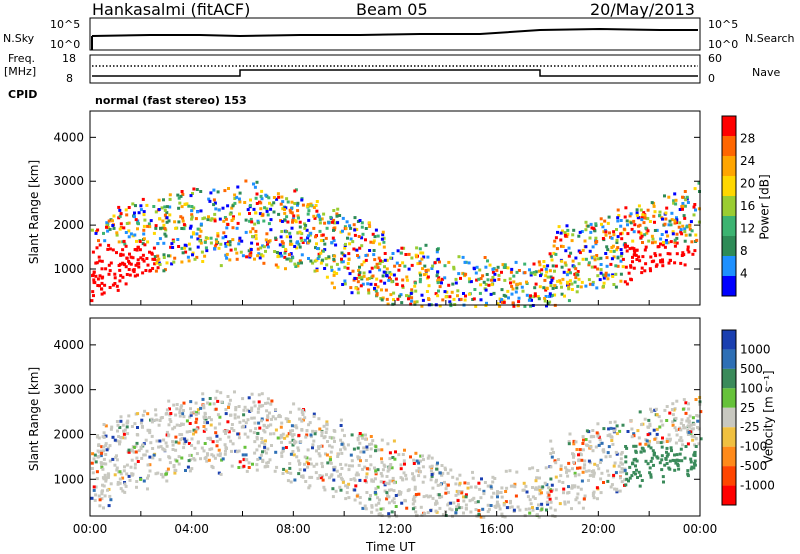 The height and width of the screenshot is (554, 800). What do you see at coordinates (65, 24) in the screenshot?
I see `nsky-tick-top: 10^5` at bounding box center [65, 24].